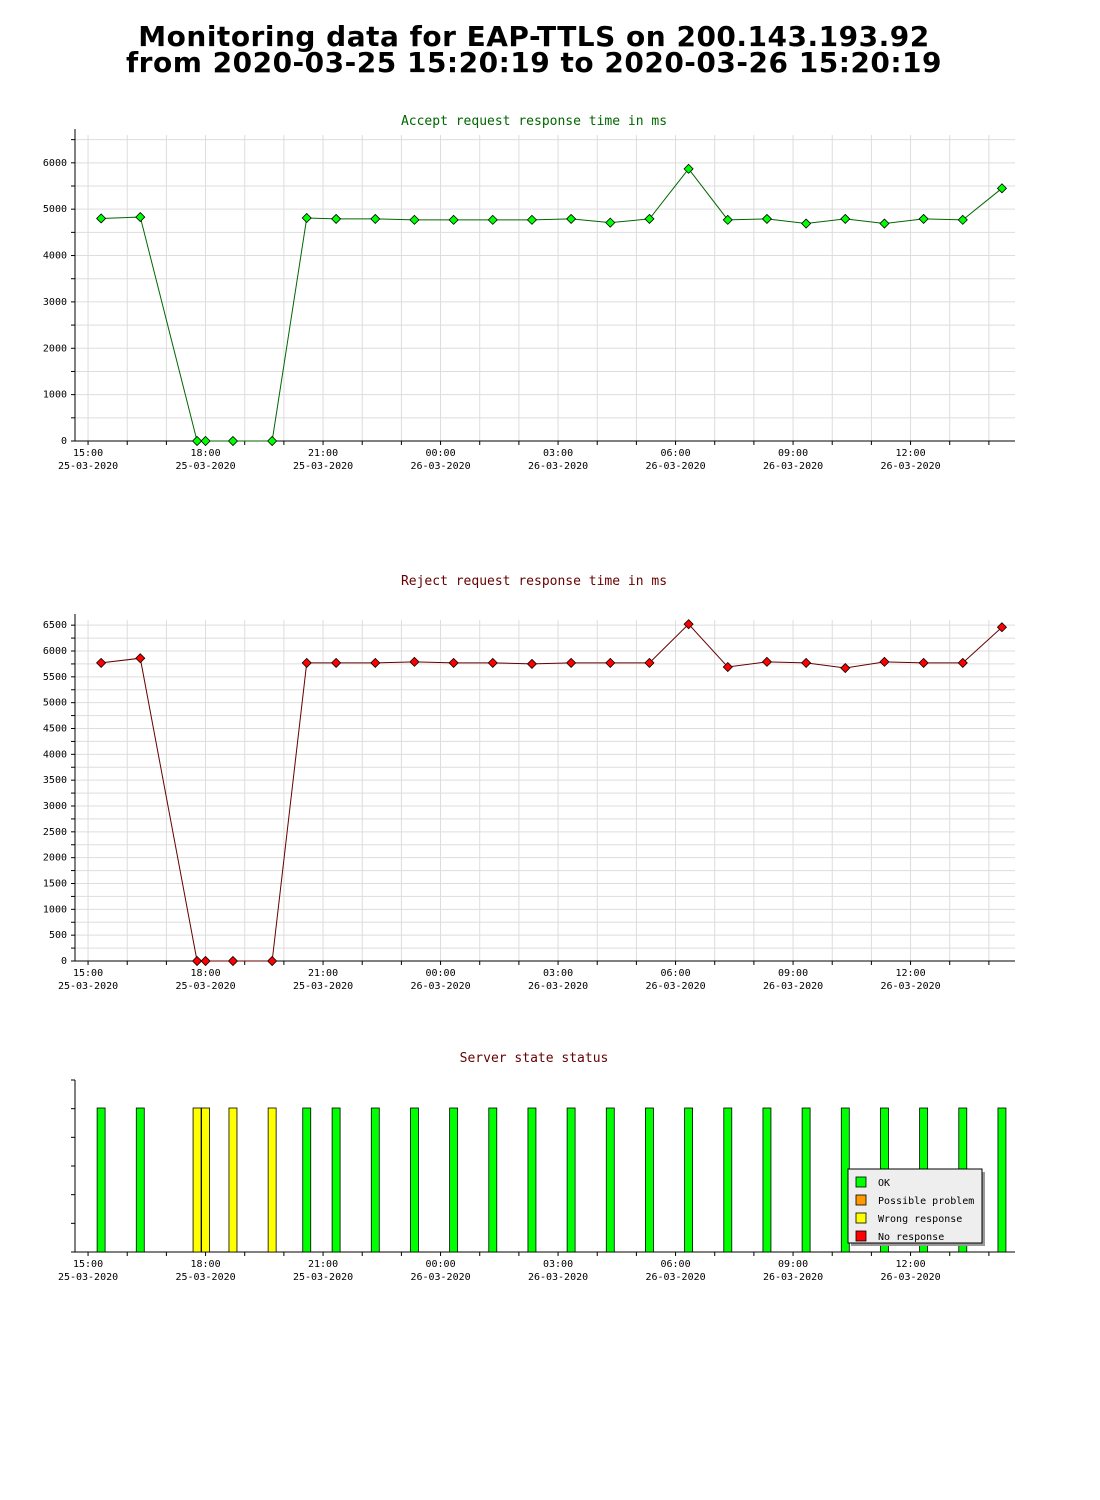  Describe the element at coordinates (58, 935) in the screenshot. I see `y-tick-label: 500` at that location.